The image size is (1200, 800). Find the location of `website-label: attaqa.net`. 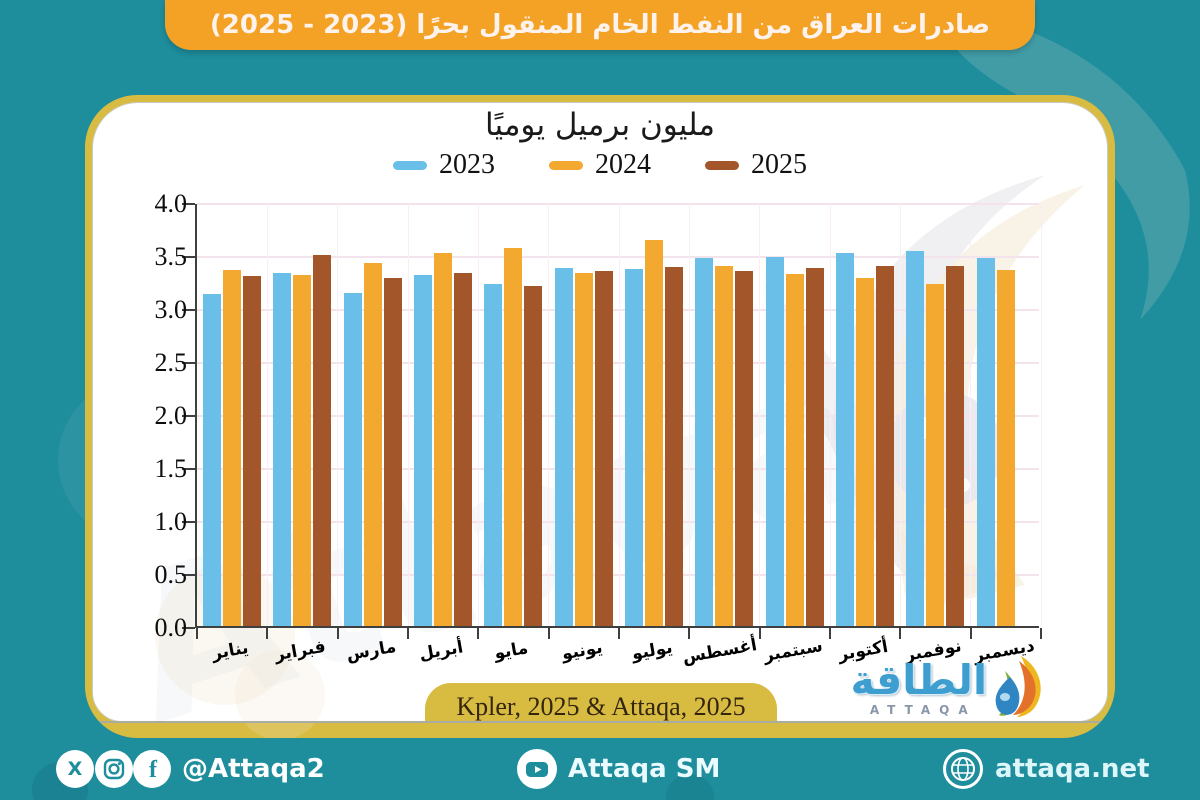

website-label: attaqa.net is located at coordinates (1072, 769).